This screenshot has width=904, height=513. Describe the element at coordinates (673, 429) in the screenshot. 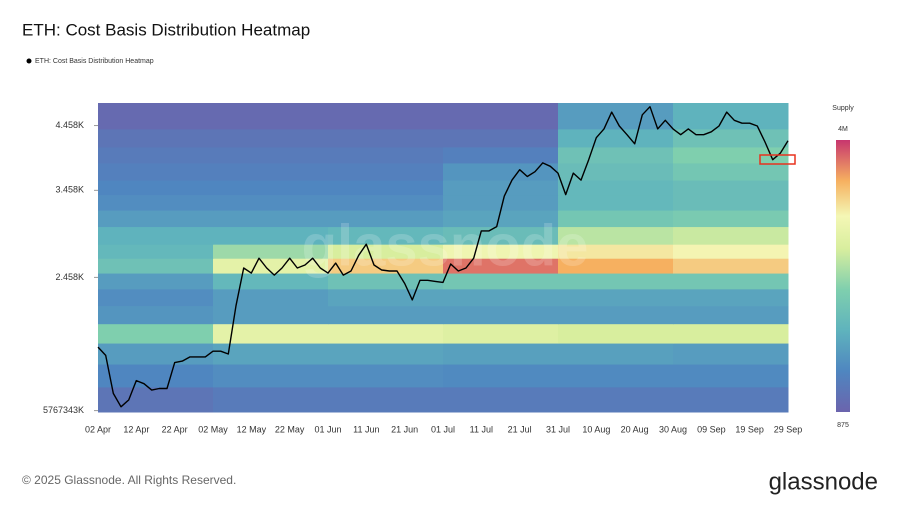

I see `x-tick-label: 30 Aug` at that location.